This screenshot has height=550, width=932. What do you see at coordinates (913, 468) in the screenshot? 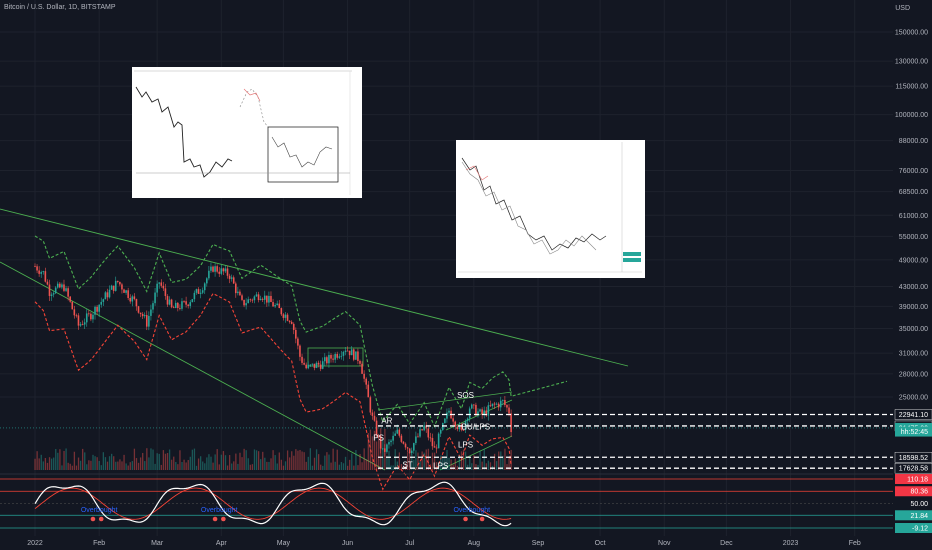
I see `price-label-bg` at bounding box center [913, 468].